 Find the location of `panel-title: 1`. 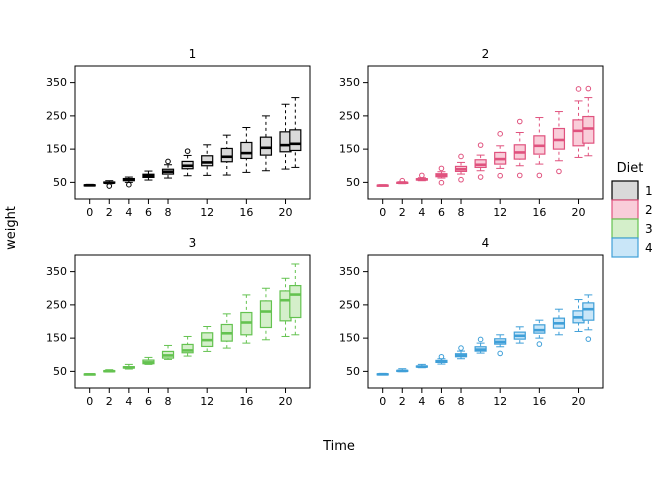

panel-title: 1 is located at coordinates (193, 54).